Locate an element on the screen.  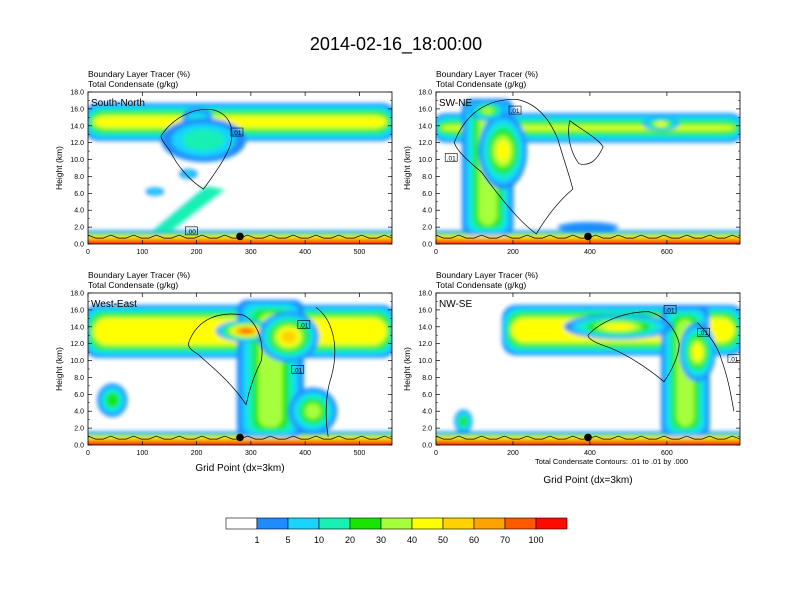
y-tick-label: 14.0 is located at coordinates (77, 327).